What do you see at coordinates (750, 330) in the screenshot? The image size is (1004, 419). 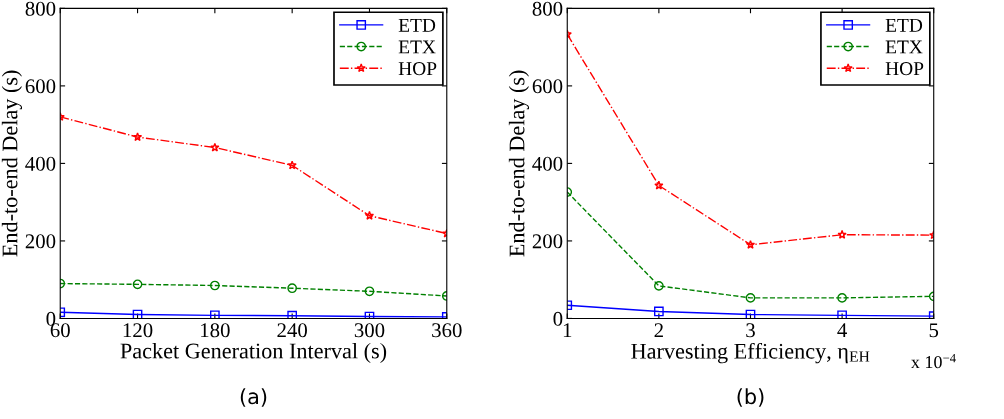 I see `x-tick-label: 3` at bounding box center [750, 330].